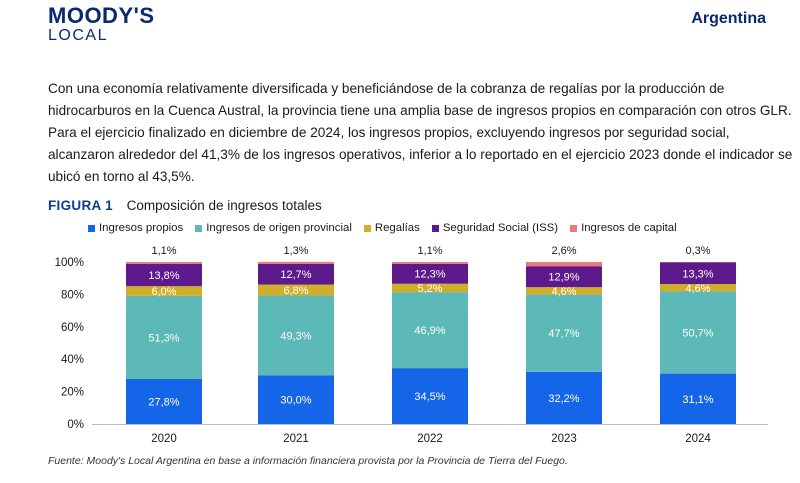 The height and width of the screenshot is (483, 800). What do you see at coordinates (698, 439) in the screenshot?
I see `x-tick-label: 2024` at bounding box center [698, 439].